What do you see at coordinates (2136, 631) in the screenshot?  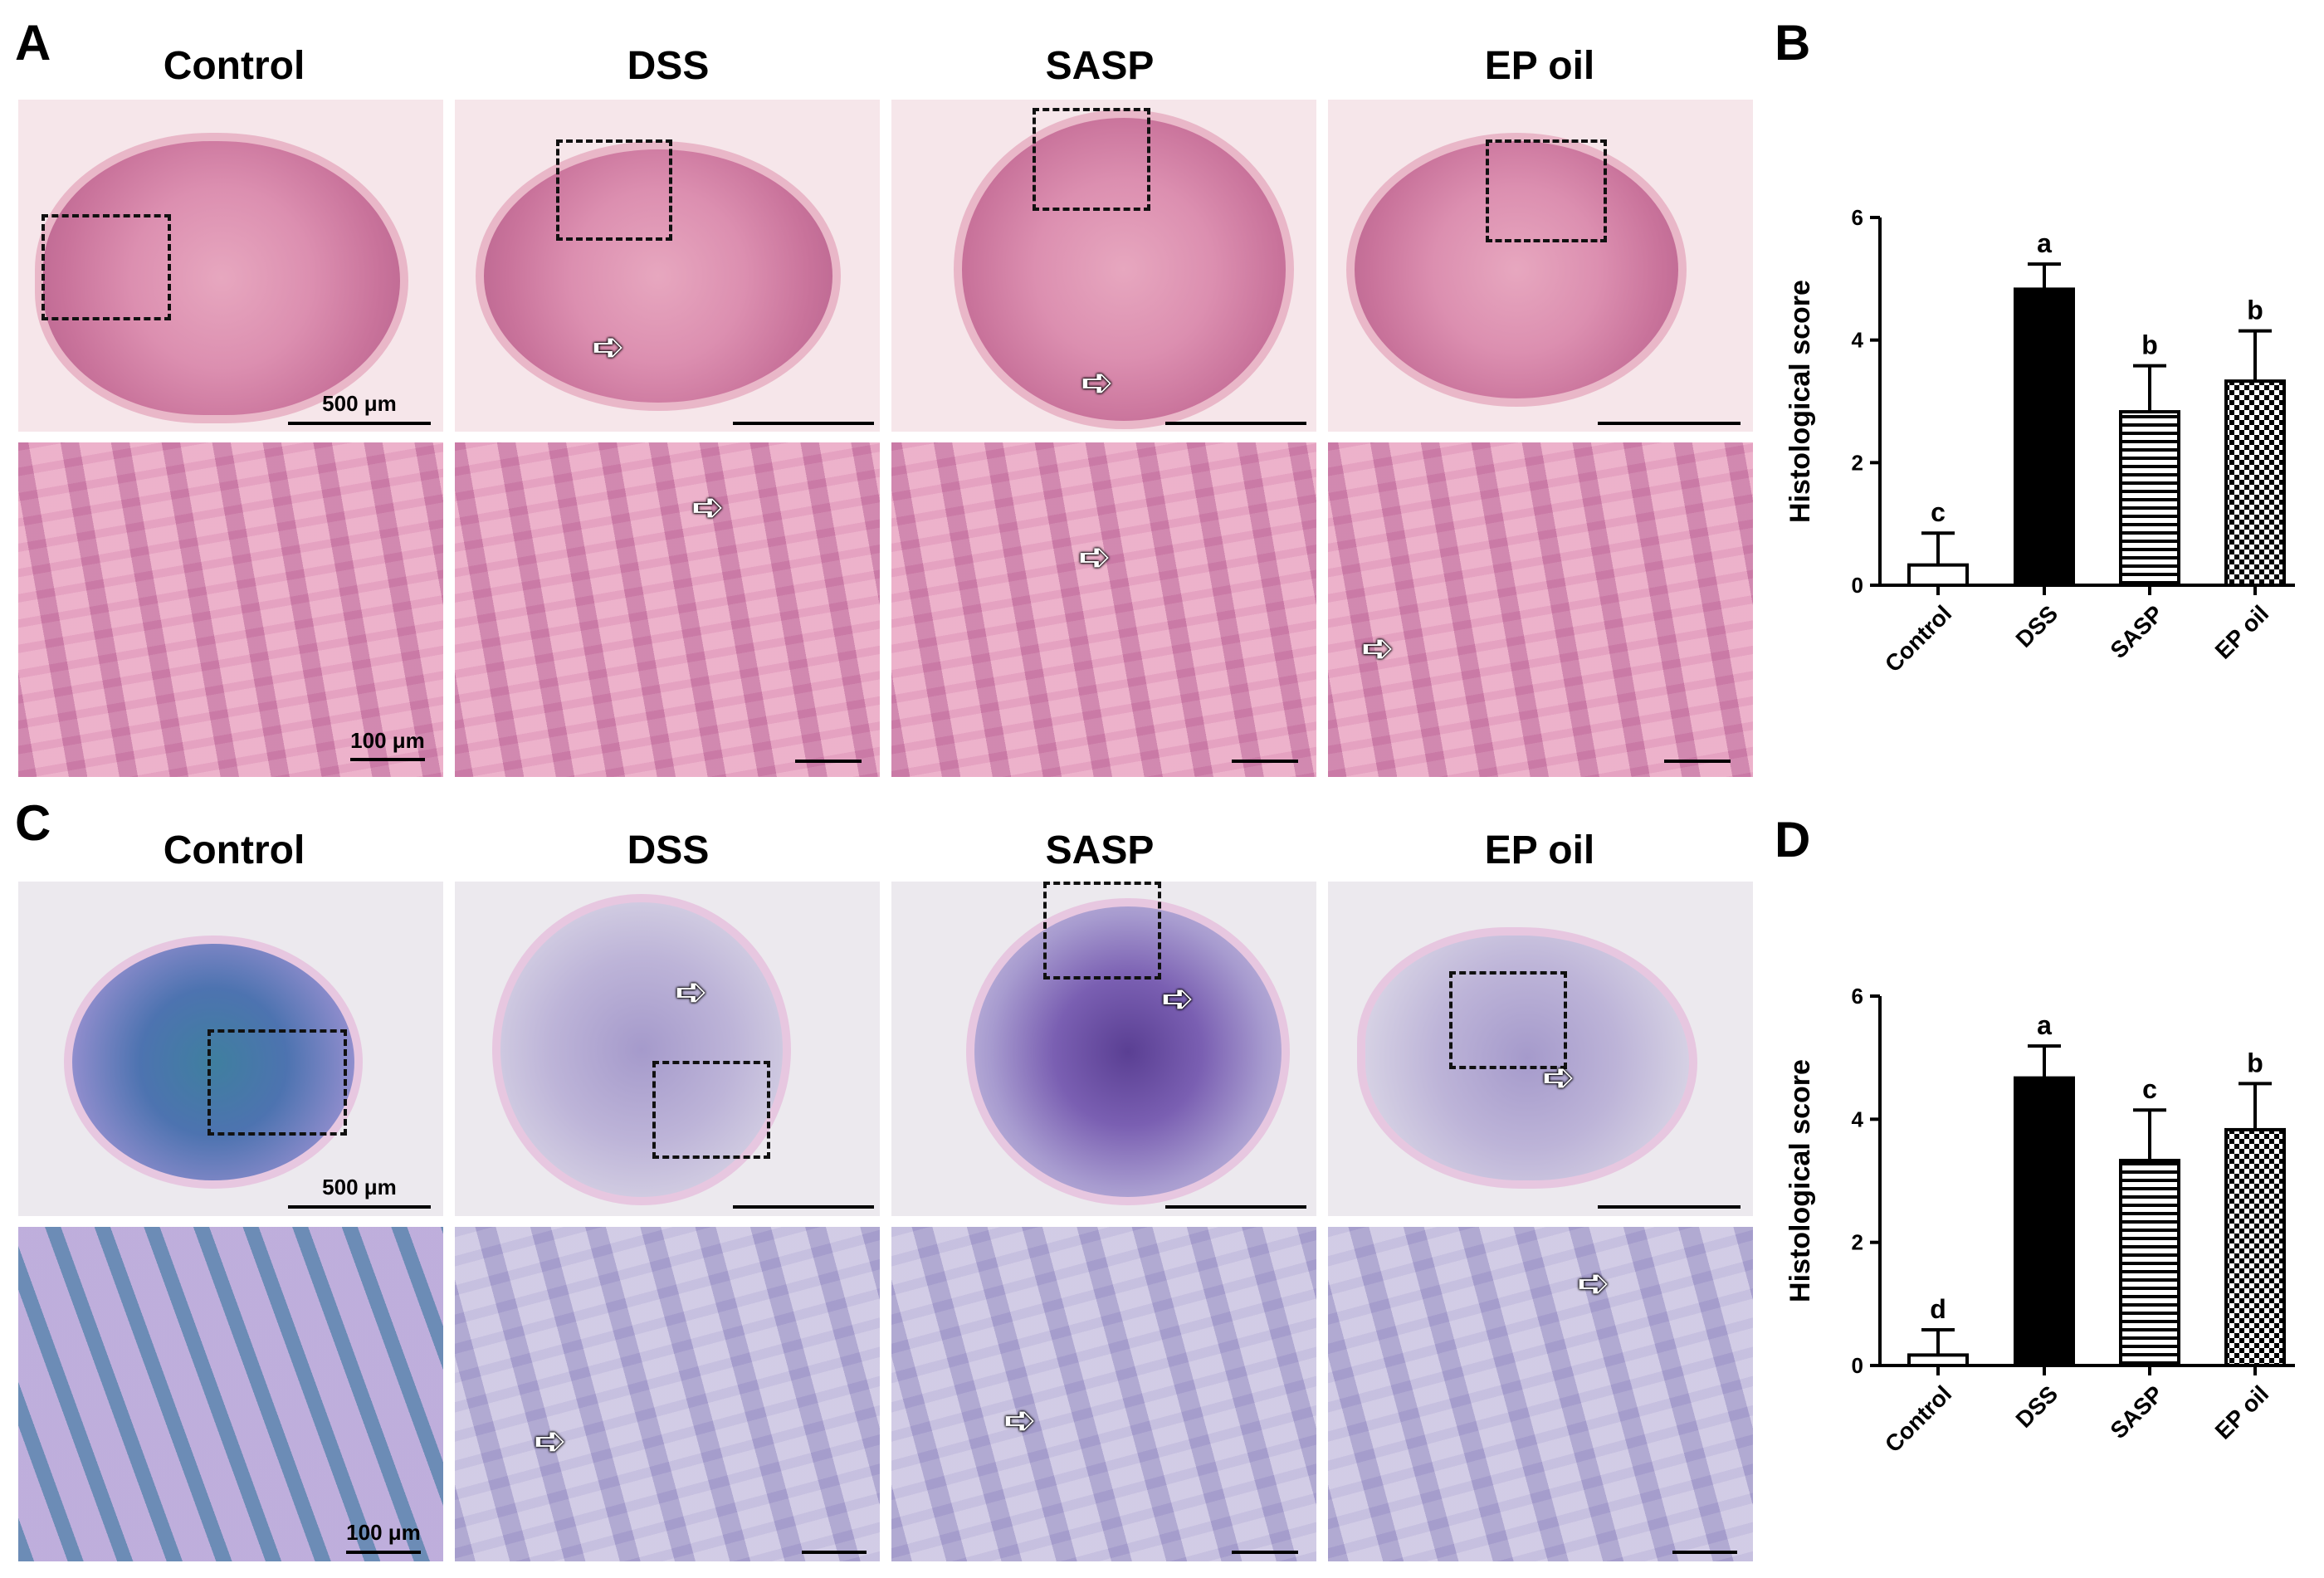 I see `x-tick-label: SASP` at bounding box center [2136, 631].